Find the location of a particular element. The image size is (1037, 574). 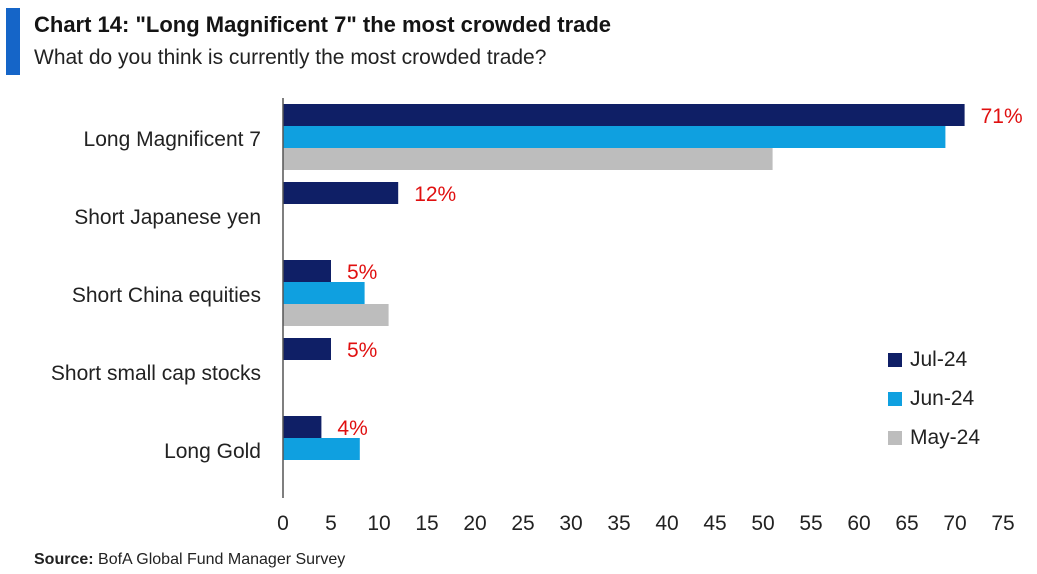

x-tick-label: 75 is located at coordinates (1002, 523).